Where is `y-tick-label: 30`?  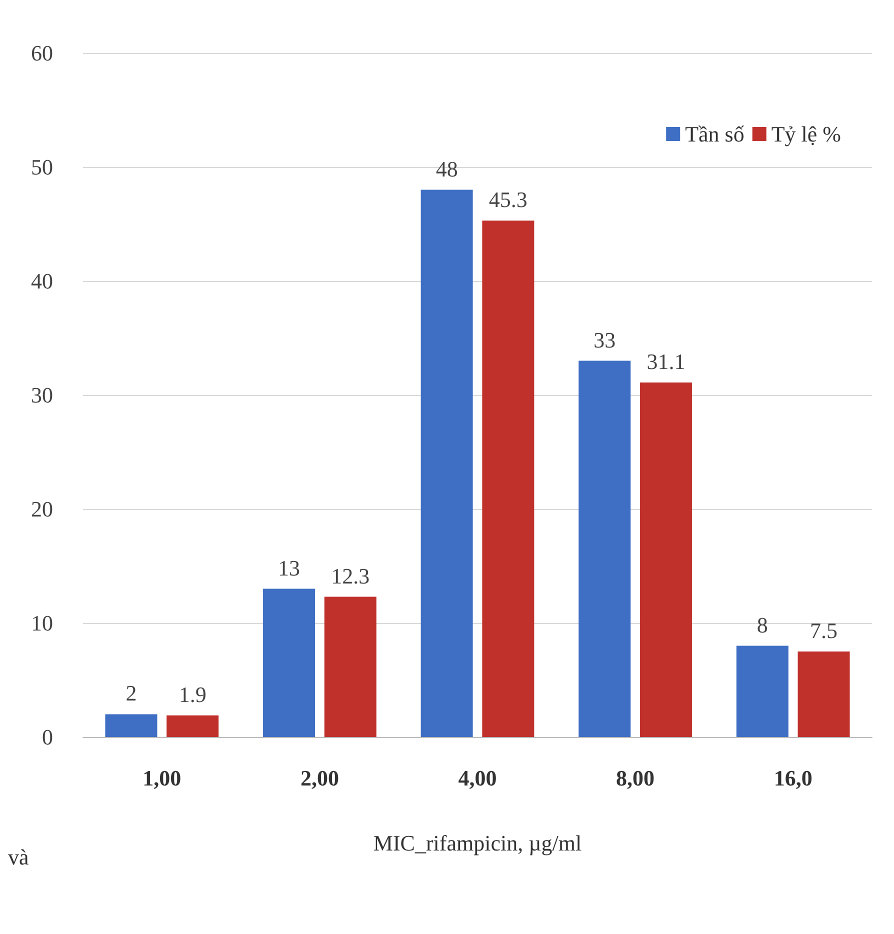
y-tick-label: 30 is located at coordinates (42, 395).